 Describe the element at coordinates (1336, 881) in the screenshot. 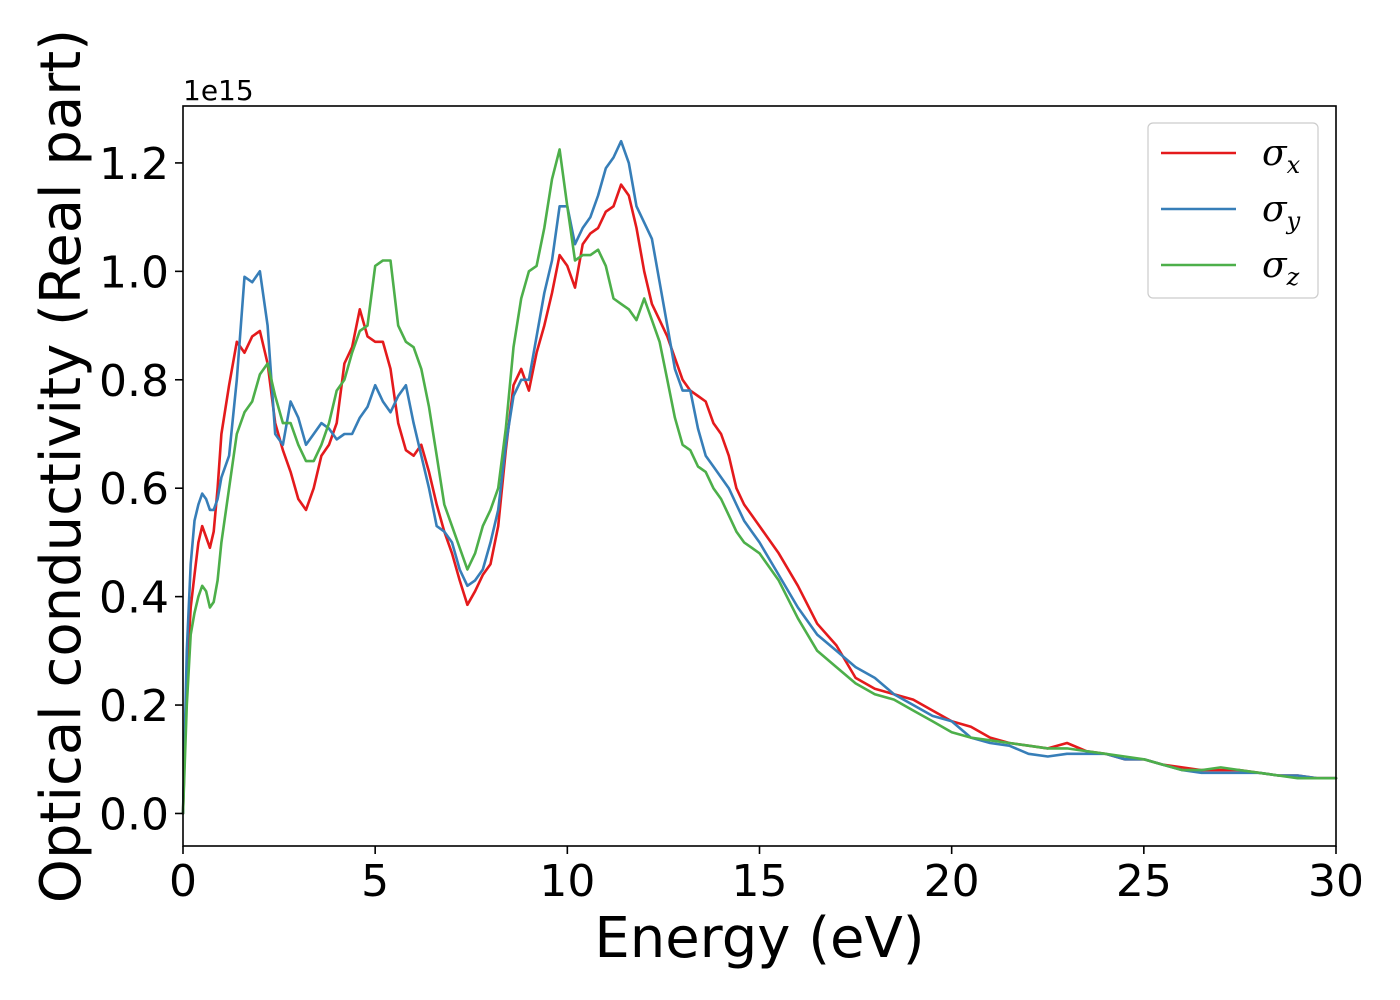

I see `x-tick-label: 30` at that location.